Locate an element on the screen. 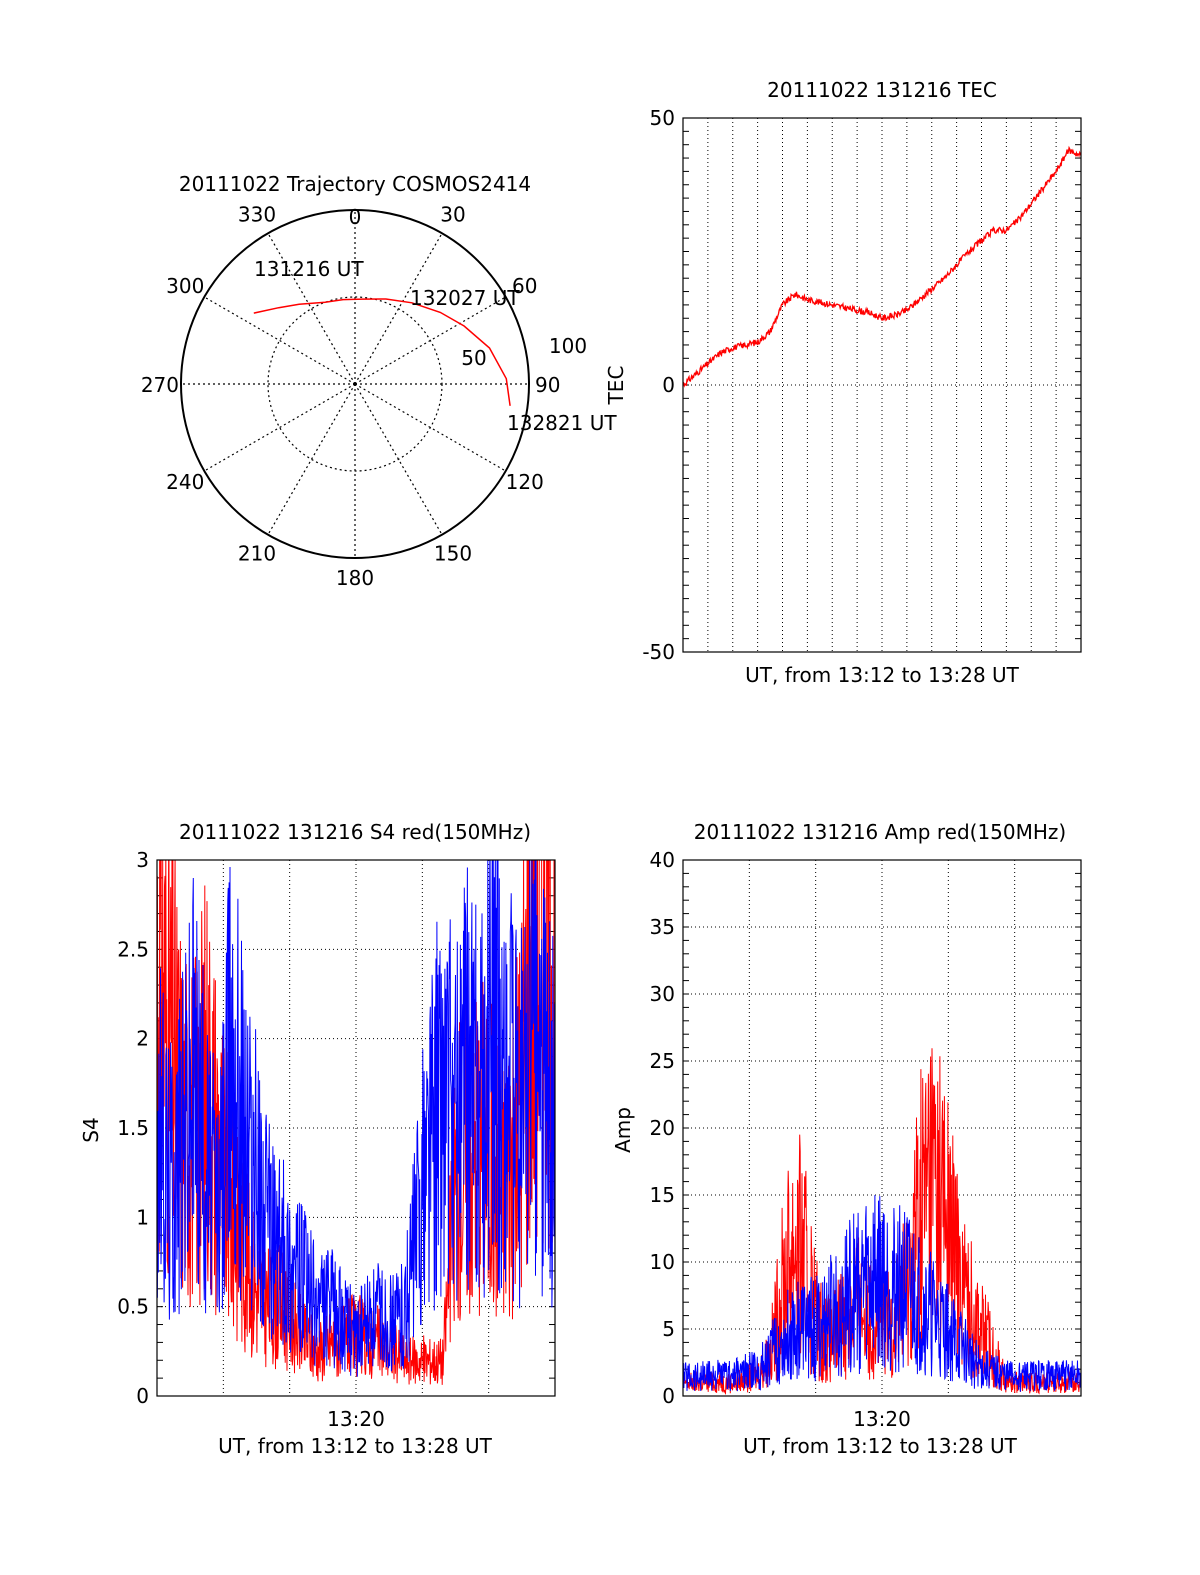 The height and width of the screenshot is (1575, 1200). tec-title: 20111022 131216 TEC is located at coordinates (882, 90).